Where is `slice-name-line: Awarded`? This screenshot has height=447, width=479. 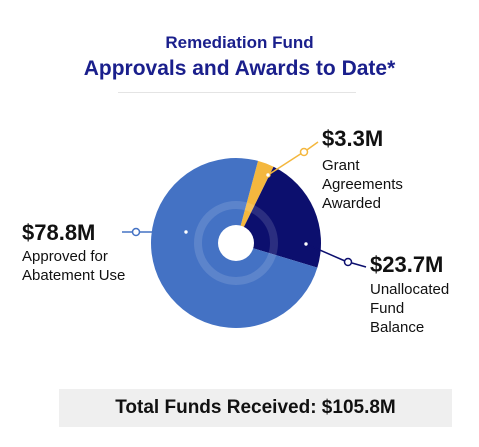
slice-name-line: Awarded is located at coordinates (351, 203).